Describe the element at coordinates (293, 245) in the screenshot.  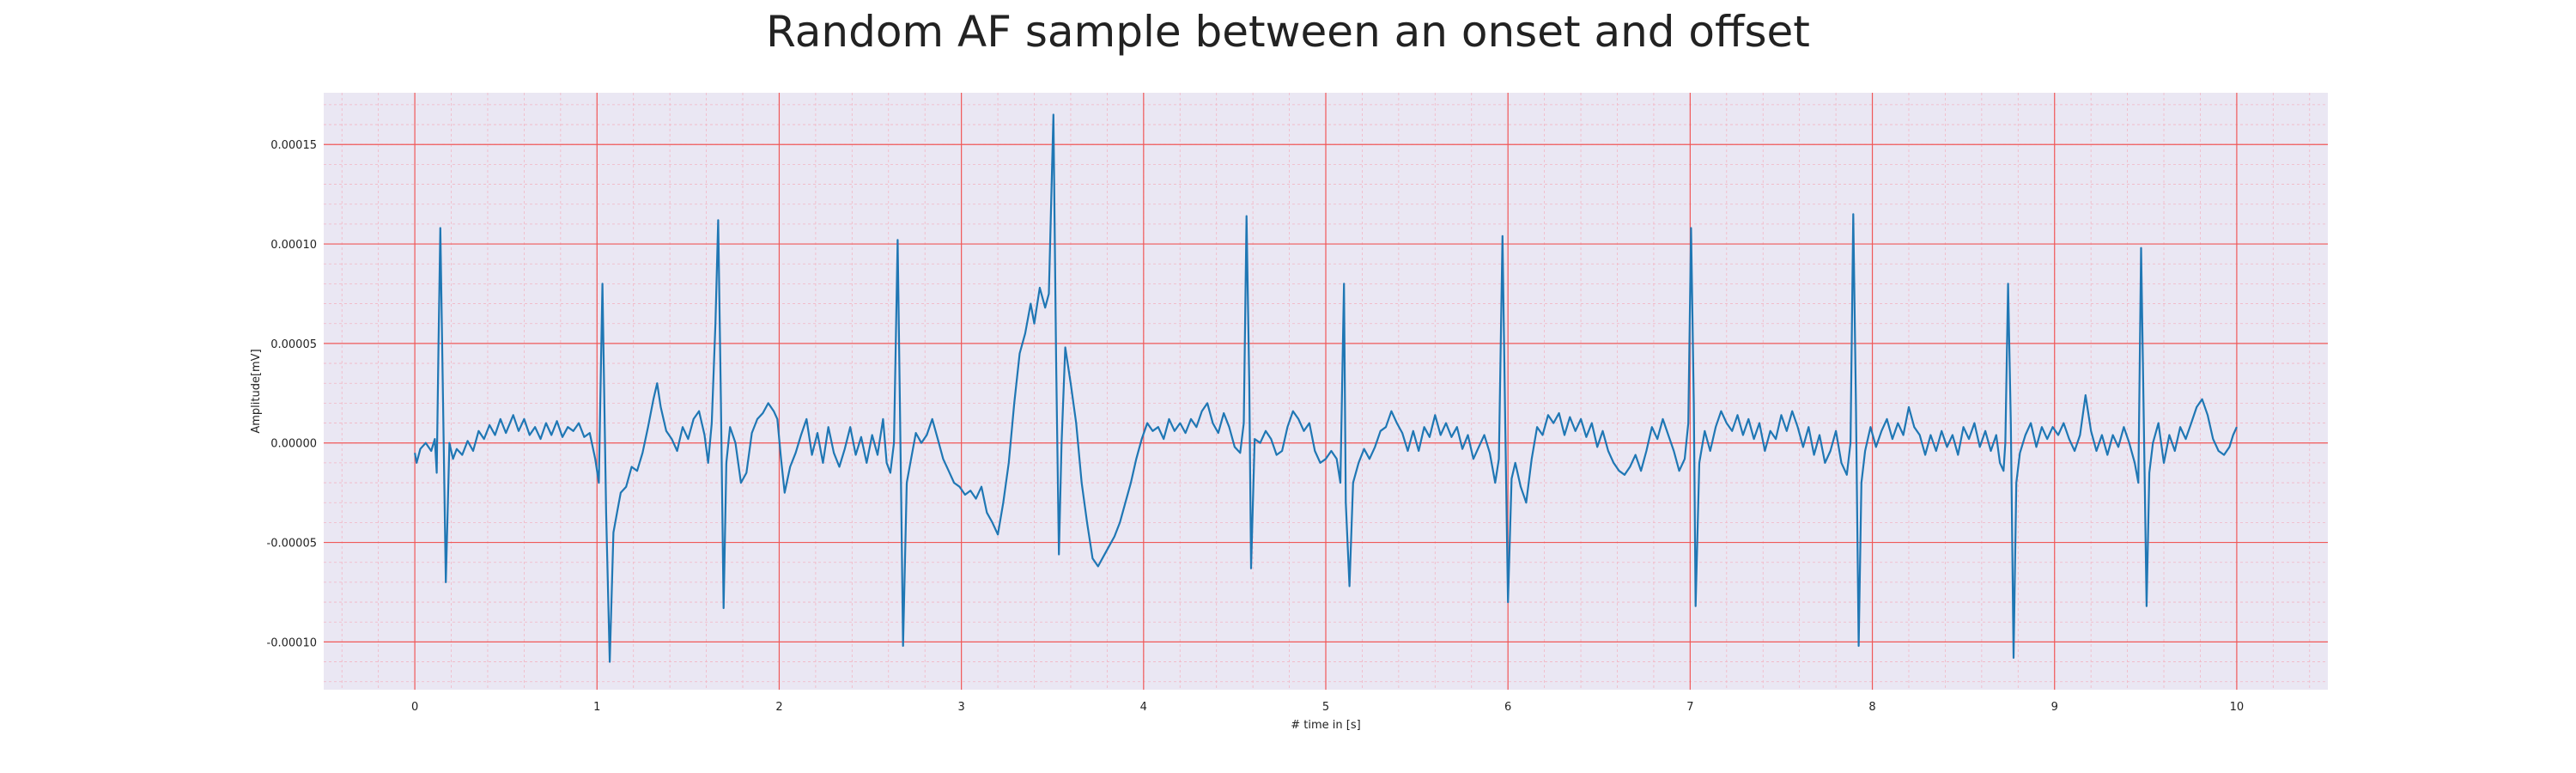
I see `y-tick-label: 0.00010` at that location.